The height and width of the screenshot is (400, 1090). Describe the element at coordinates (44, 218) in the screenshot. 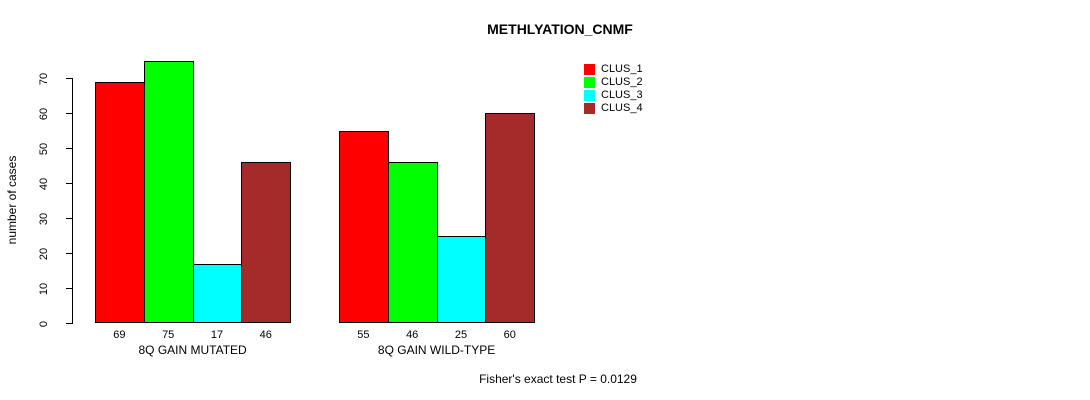

I see `y-tick-label: 30` at that location.